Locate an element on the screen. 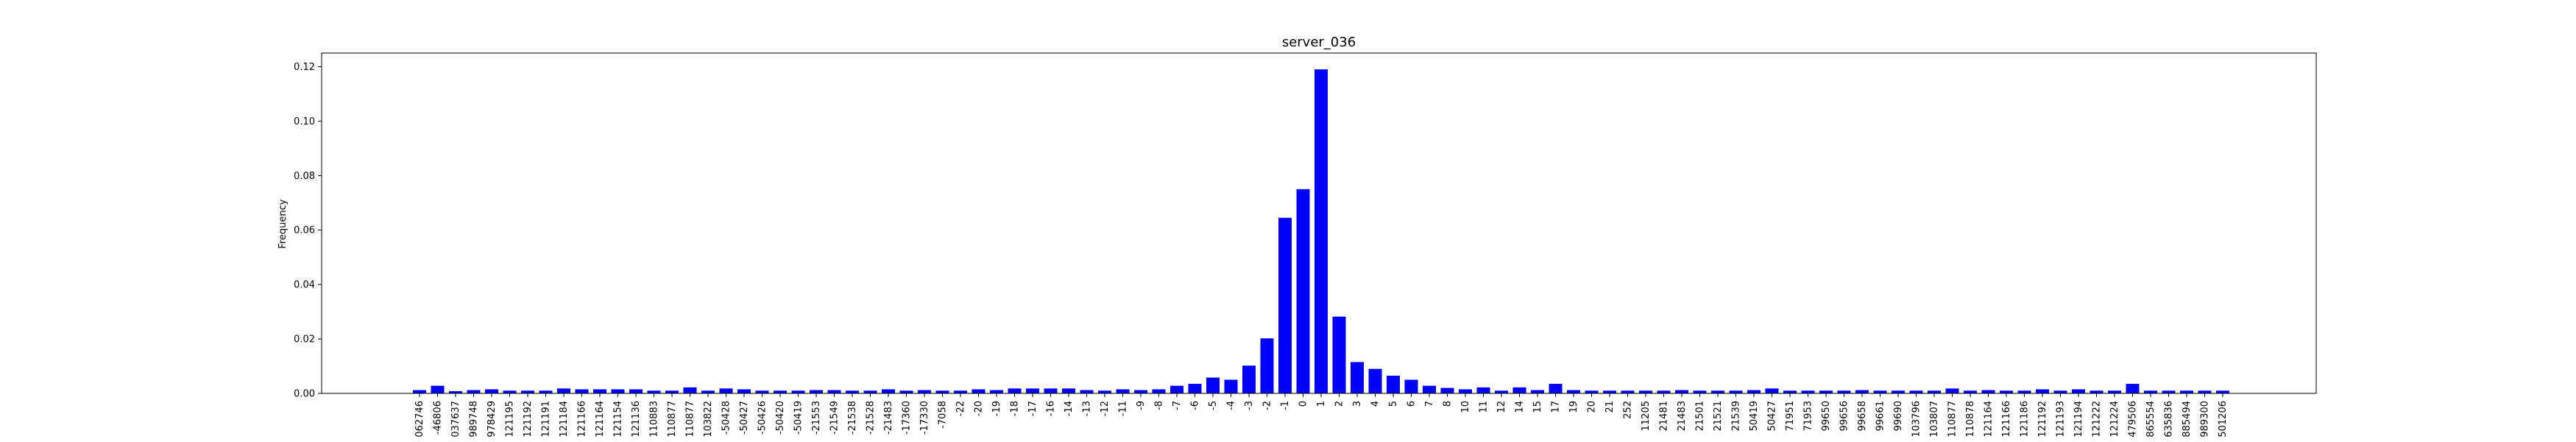  y-tick-label: 0.00 is located at coordinates (304, 395).